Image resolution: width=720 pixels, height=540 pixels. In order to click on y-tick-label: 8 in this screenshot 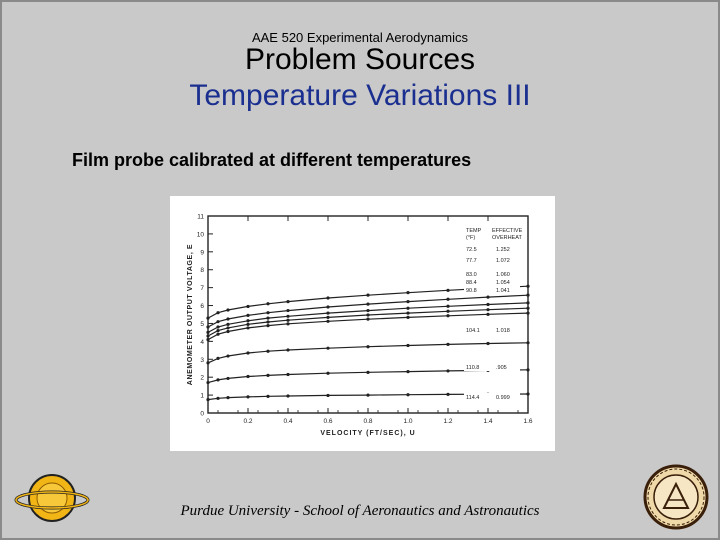, I will do `click(202, 270)`.